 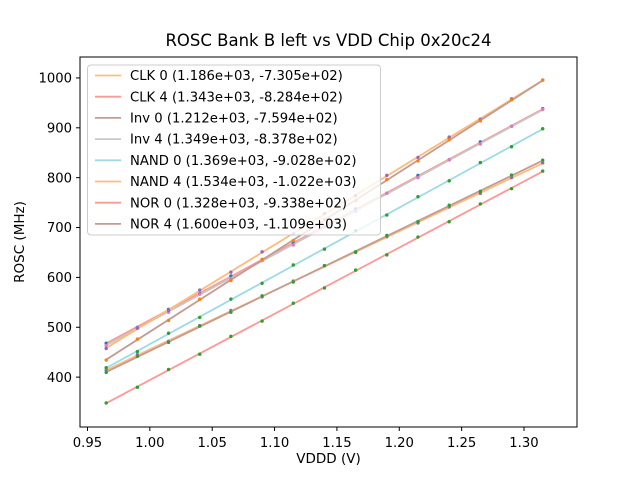 What do you see at coordinates (274, 443) in the screenshot?
I see `x-tick-label: 1.10` at bounding box center [274, 443].